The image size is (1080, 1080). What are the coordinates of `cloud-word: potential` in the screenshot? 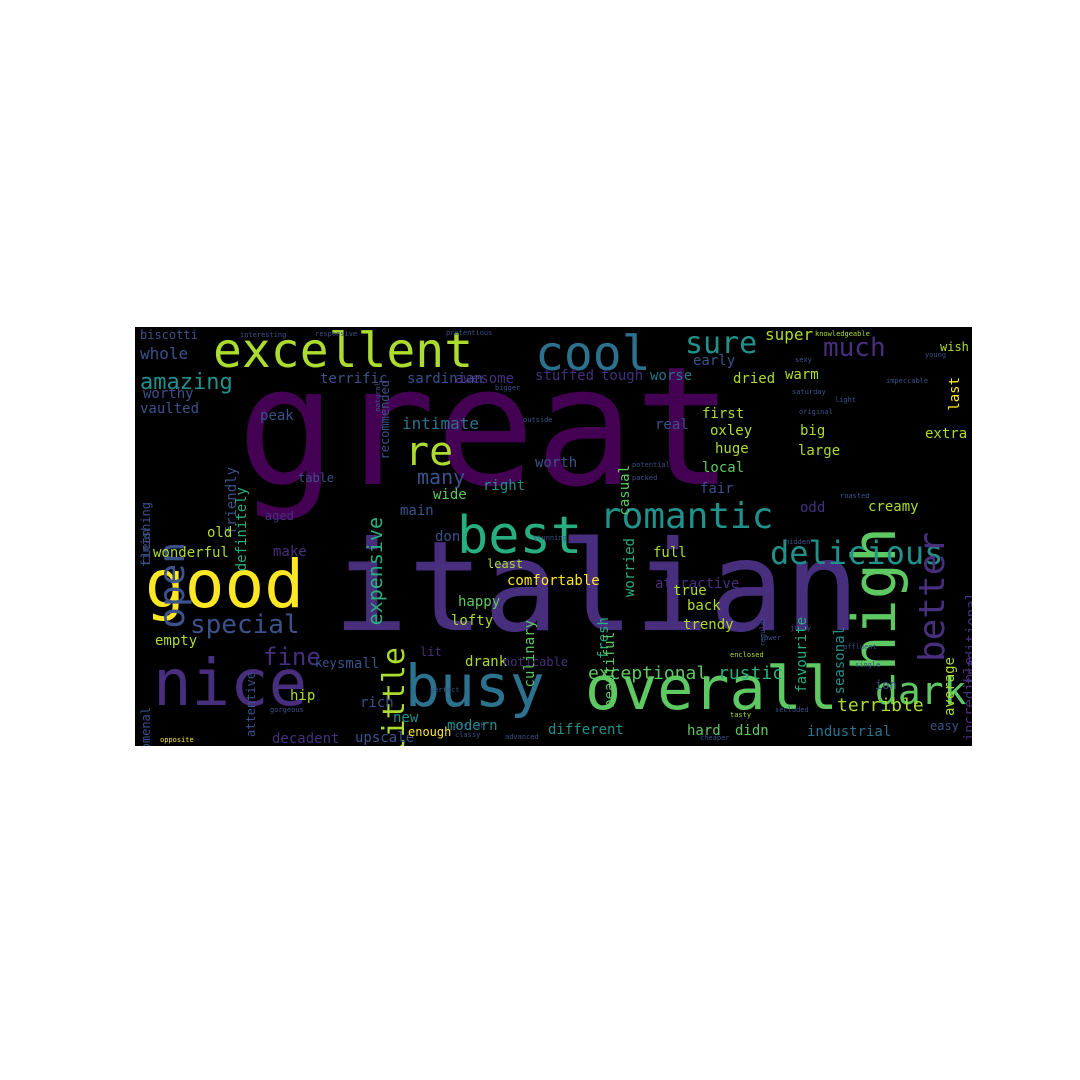 It's located at (651, 465).